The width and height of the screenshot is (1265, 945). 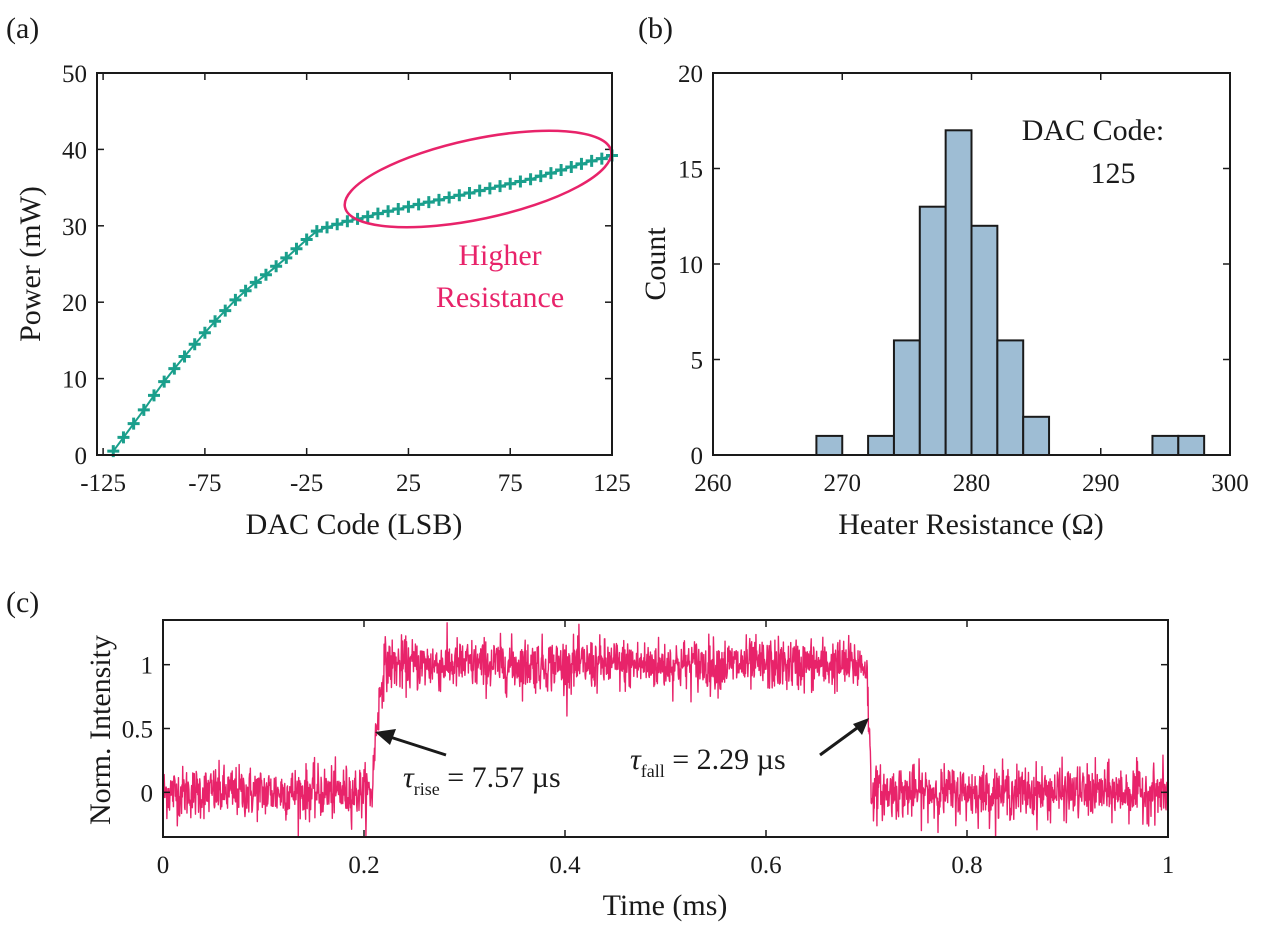 What do you see at coordinates (74, 380) in the screenshot?
I see `panel-a-ytick-label: 10` at bounding box center [74, 380].